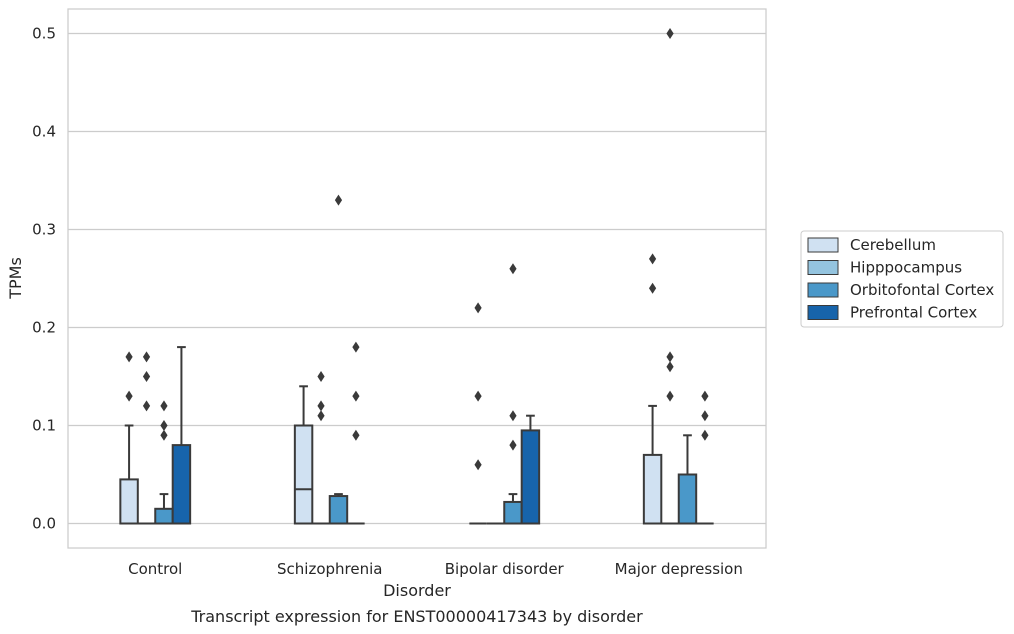 The height and width of the screenshot is (634, 1014). What do you see at coordinates (417, 590) in the screenshot?
I see `x-axis-title: Disorder` at bounding box center [417, 590].